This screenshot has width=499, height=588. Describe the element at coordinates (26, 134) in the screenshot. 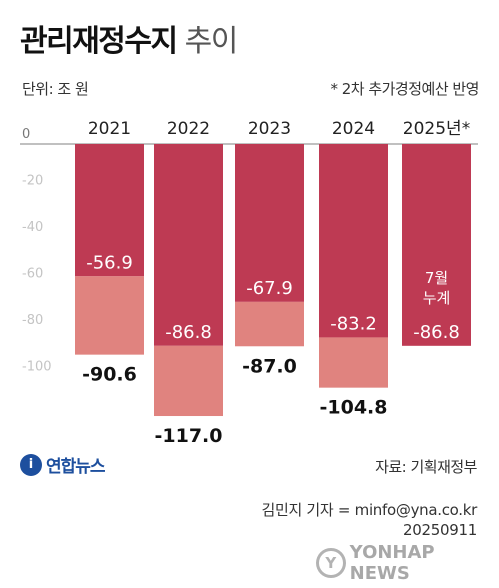

I see `y-tick-label: 0` at that location.